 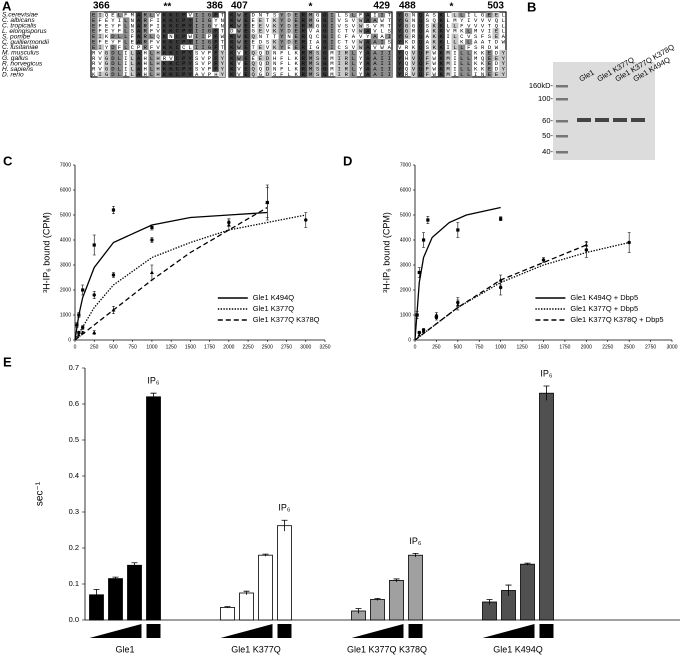 I want to click on x-tick-label: 2000, so click(x=228, y=347).